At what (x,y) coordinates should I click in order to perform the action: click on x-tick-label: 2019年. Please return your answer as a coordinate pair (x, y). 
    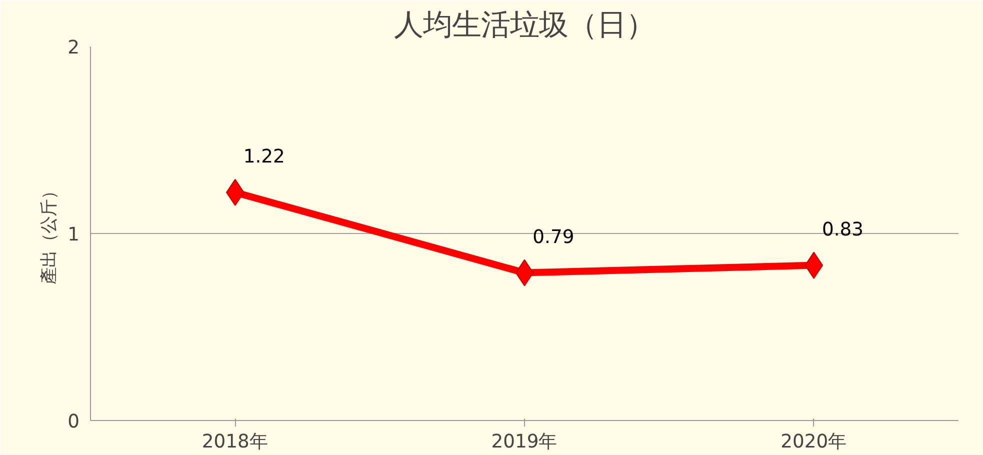
    Looking at the image, I should click on (524, 442).